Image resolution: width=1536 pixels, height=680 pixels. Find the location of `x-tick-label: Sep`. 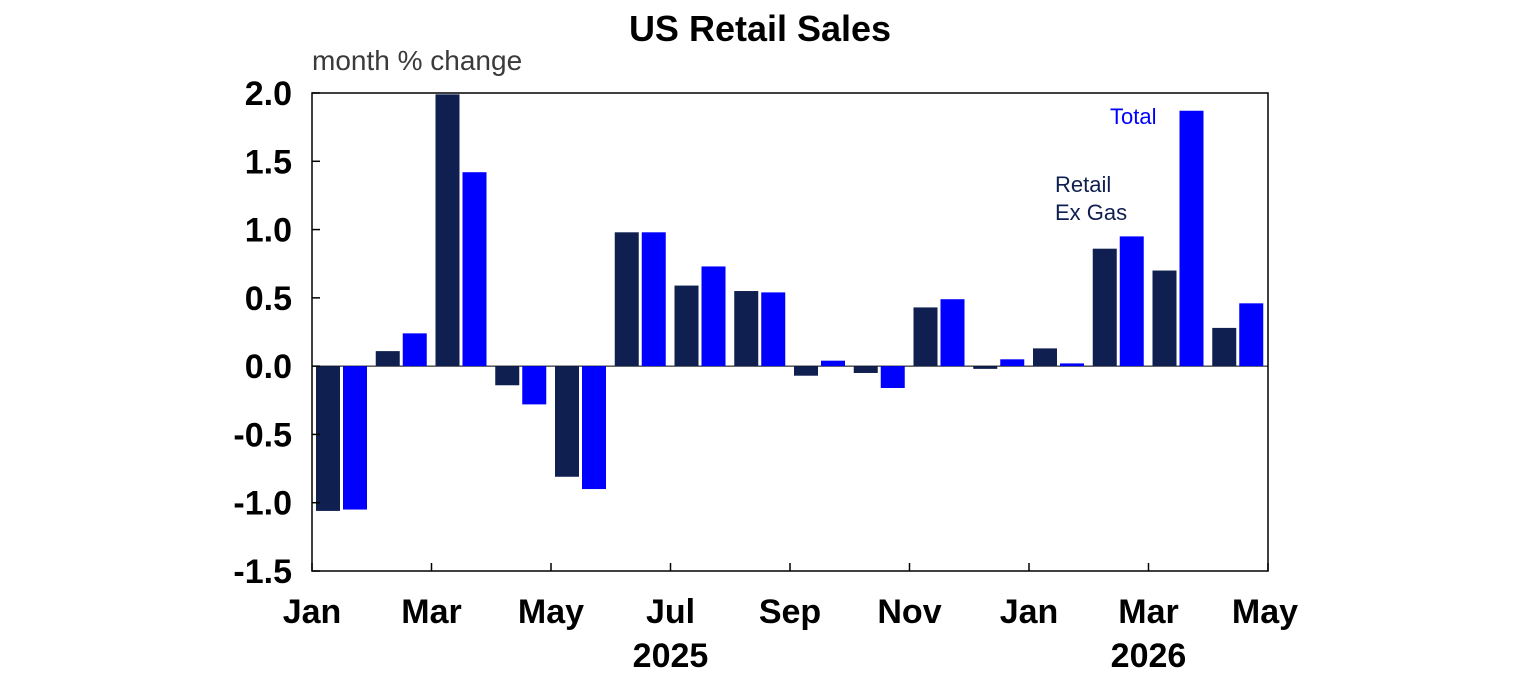

x-tick-label: Sep is located at coordinates (790, 612).